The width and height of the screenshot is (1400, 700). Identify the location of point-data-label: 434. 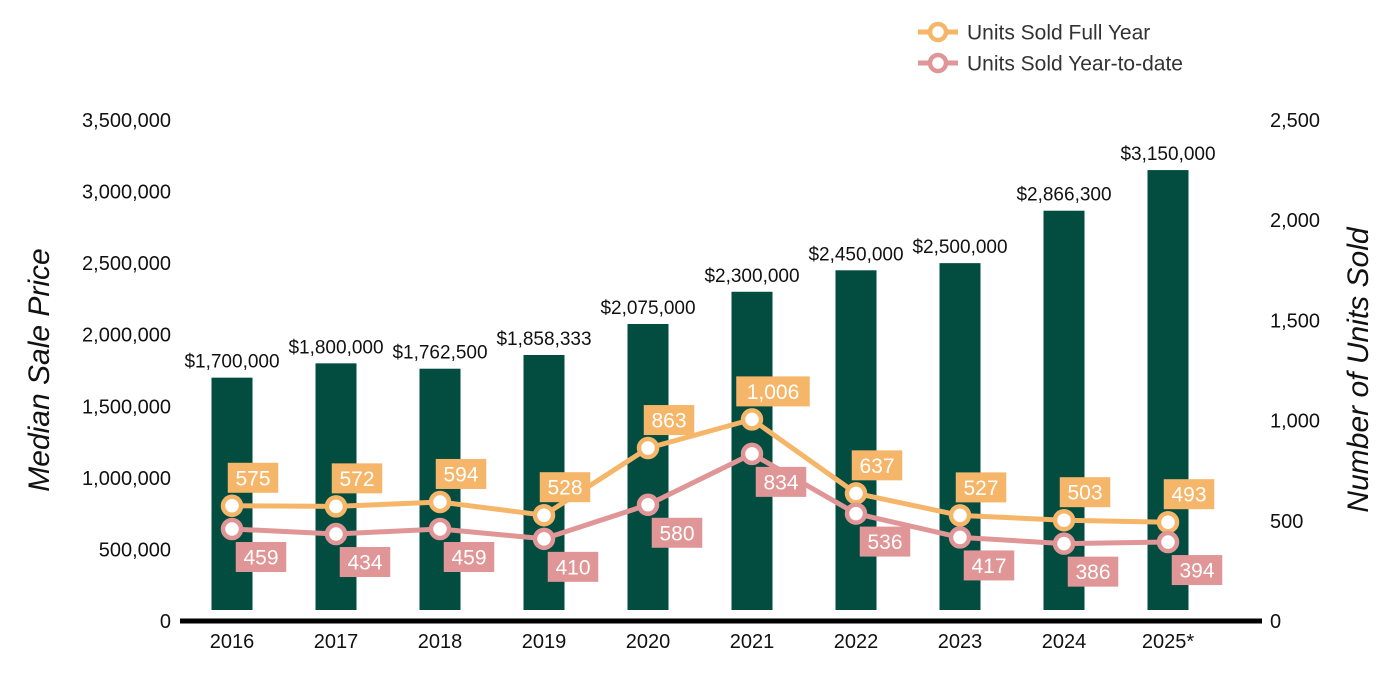
(364, 563).